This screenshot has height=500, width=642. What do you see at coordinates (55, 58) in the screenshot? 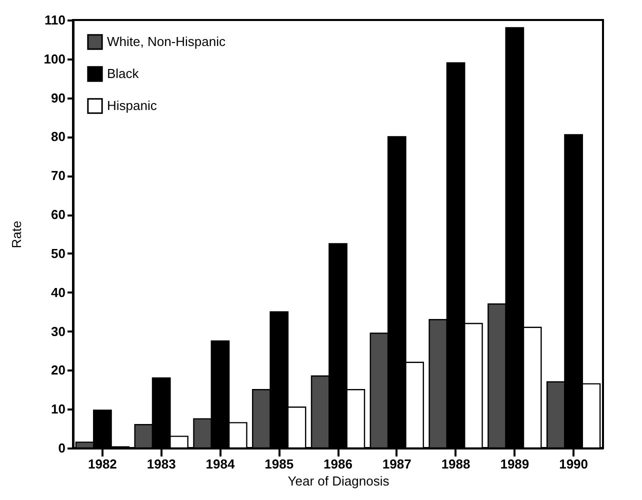
I see `y-tick-label: 100` at bounding box center [55, 58].